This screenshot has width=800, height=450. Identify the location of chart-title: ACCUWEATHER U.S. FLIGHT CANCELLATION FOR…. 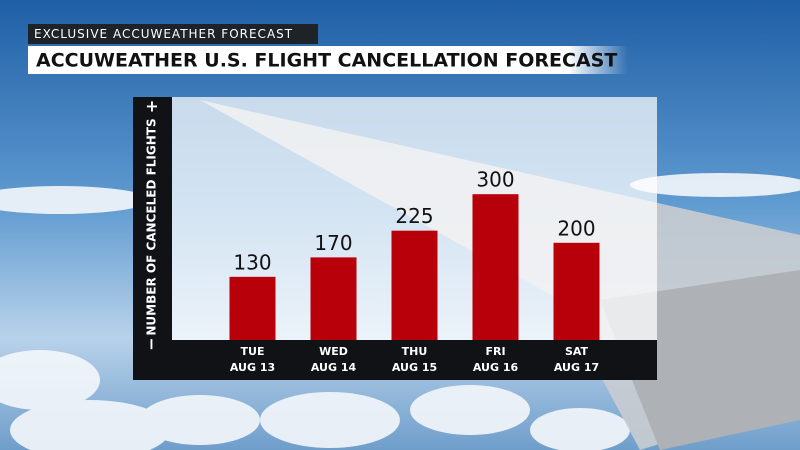
(326, 61).